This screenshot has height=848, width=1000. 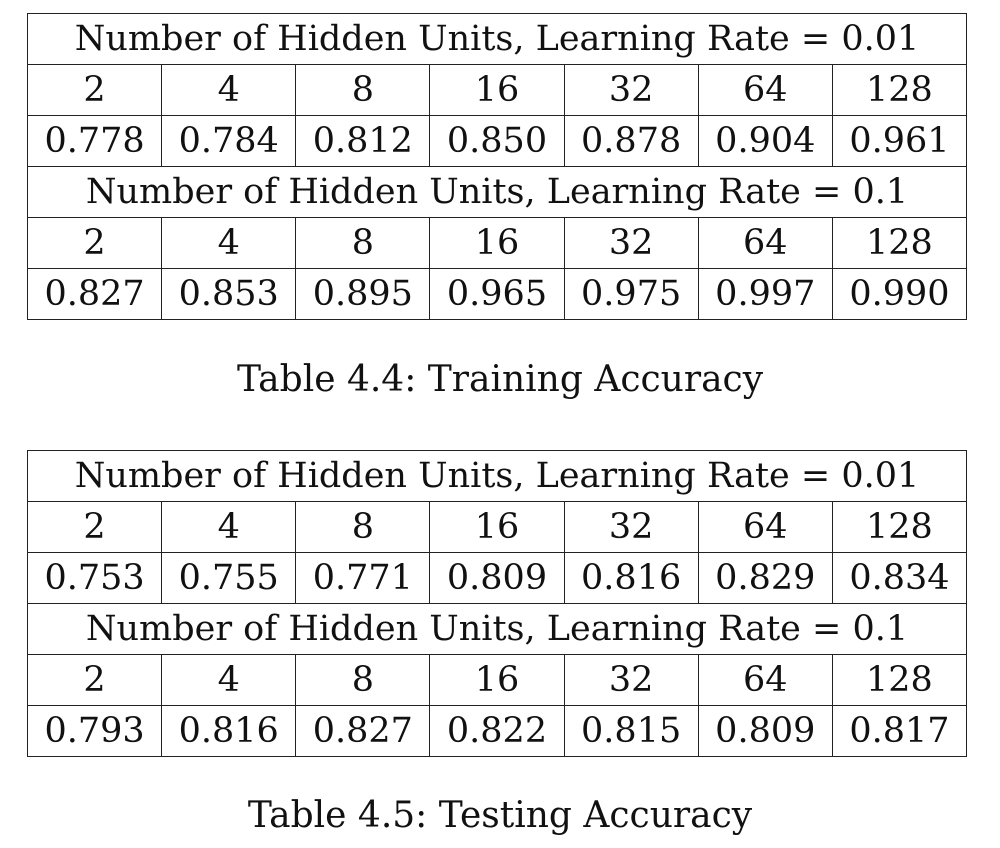 What do you see at coordinates (899, 731) in the screenshot?
I see `accuracy-cell: 0.817` at bounding box center [899, 731].